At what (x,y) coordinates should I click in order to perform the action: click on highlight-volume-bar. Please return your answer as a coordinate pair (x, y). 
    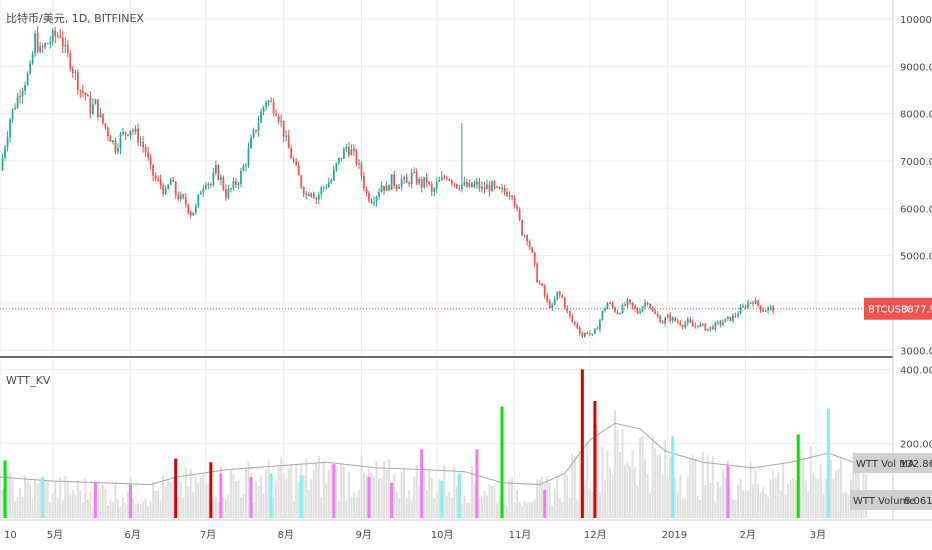
    Looking at the image, I should click on (545, 504).